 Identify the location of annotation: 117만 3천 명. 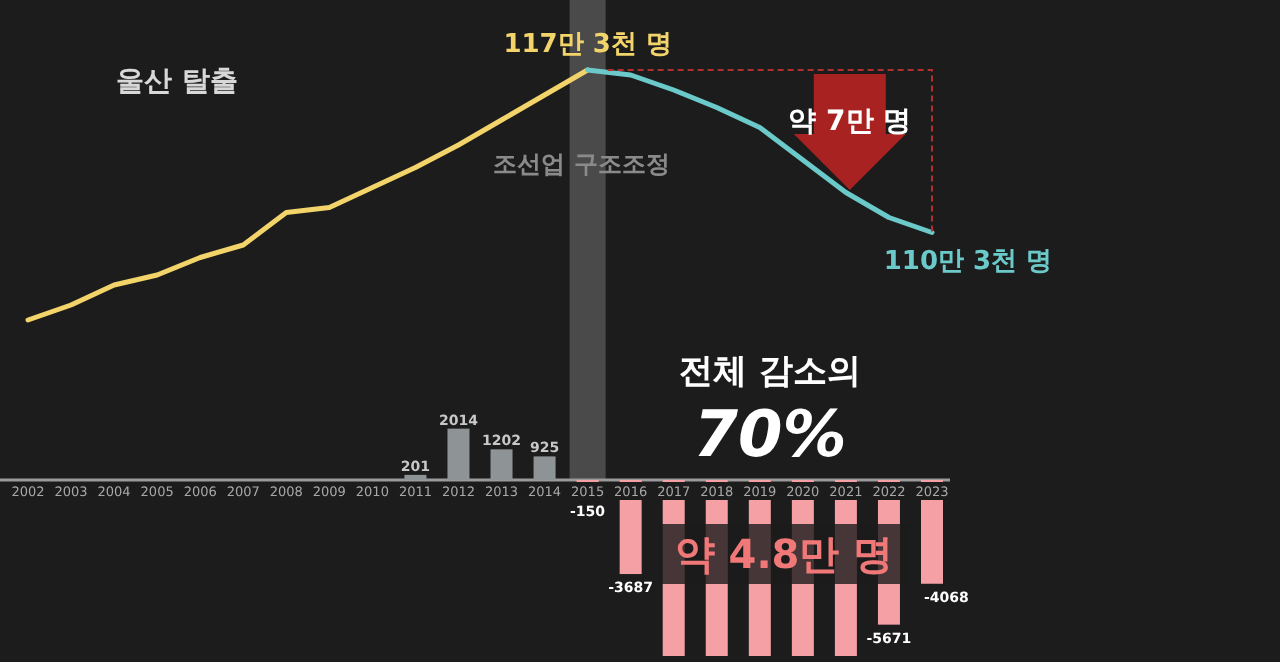
(587, 45).